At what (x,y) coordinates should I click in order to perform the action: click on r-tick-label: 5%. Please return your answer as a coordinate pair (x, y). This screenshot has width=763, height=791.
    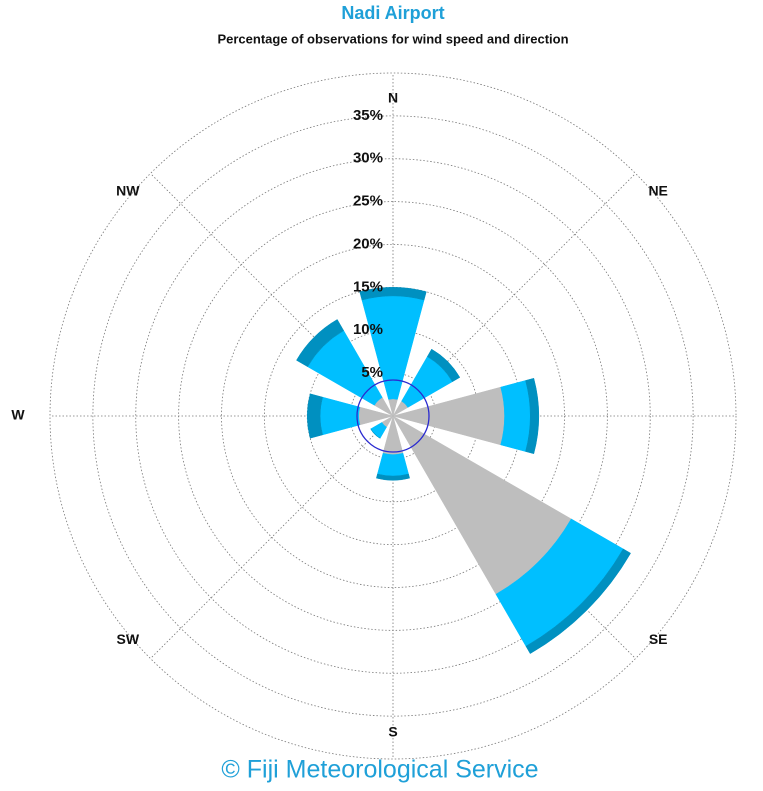
    Looking at the image, I should click on (372, 372).